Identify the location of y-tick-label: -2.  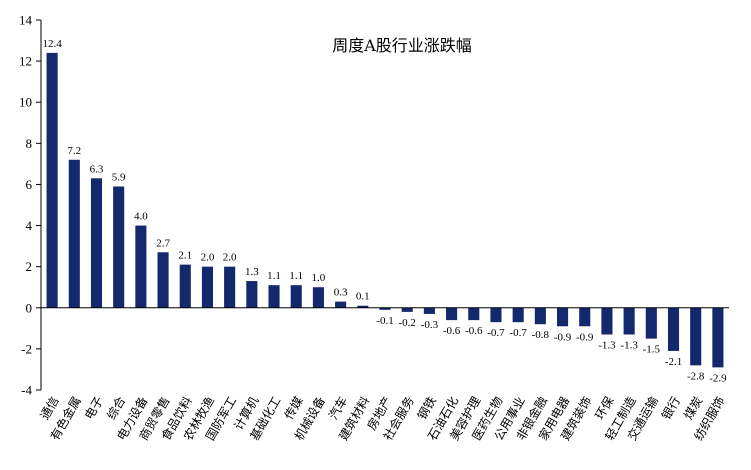
(26, 348).